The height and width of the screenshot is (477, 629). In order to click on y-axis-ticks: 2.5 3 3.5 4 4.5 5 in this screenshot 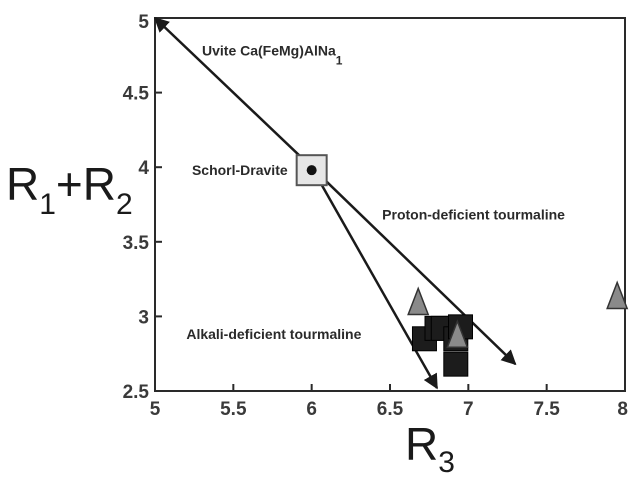, I will do `click(142, 207)`.